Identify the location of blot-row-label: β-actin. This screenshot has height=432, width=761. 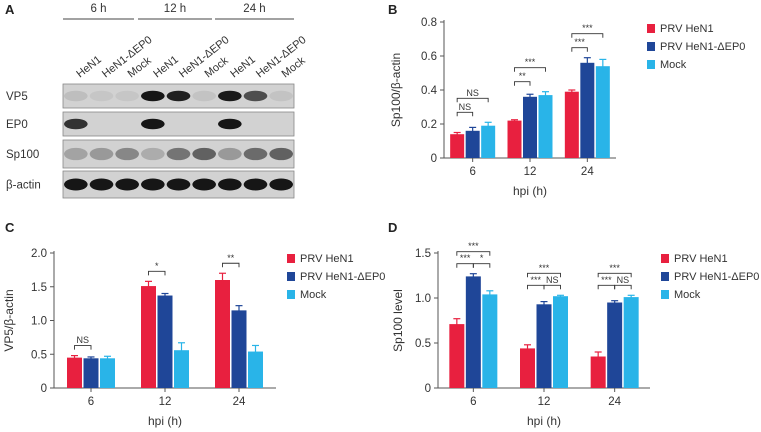
(23, 186).